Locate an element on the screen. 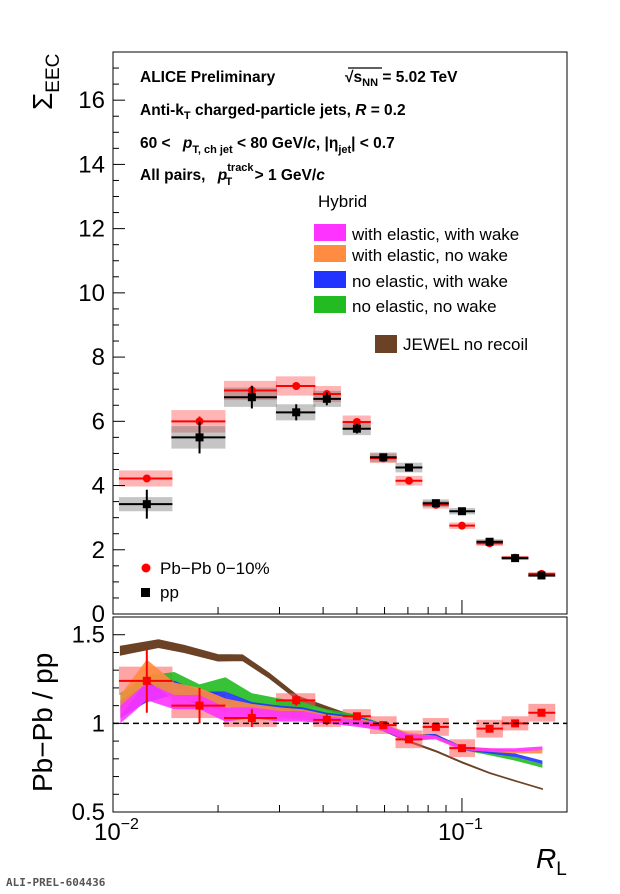 The height and width of the screenshot is (894, 620). ann-jets: charged-particle jets, is located at coordinates (273, 110).